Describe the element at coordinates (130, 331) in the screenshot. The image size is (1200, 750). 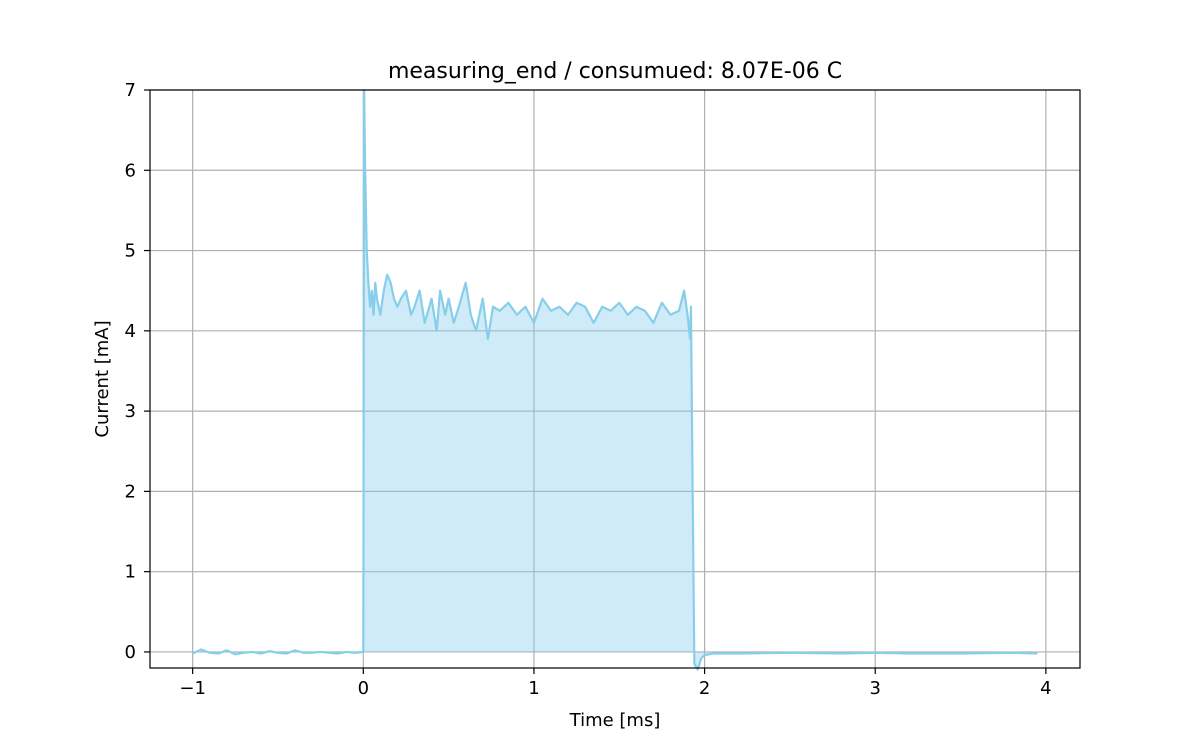
I see `y-tick-label: 4` at that location.